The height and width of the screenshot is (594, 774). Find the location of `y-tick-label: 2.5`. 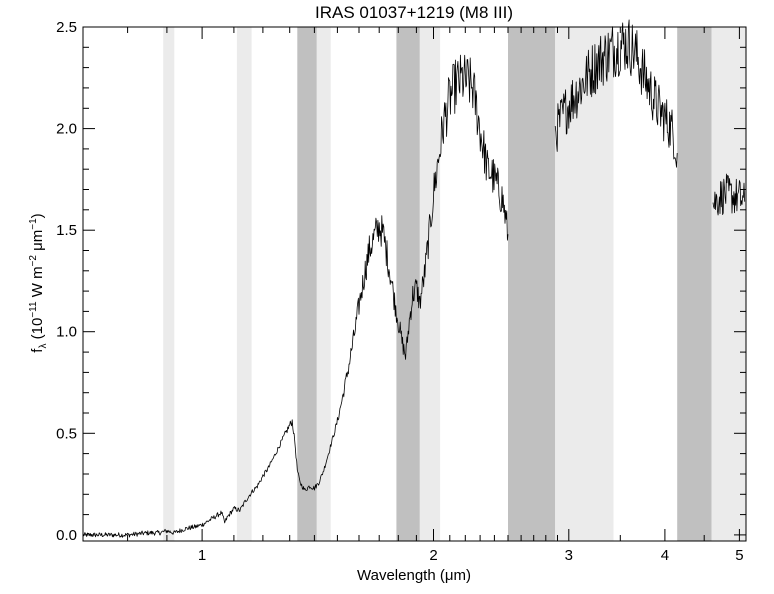

y-tick-label: 2.5 is located at coordinates (66, 27).